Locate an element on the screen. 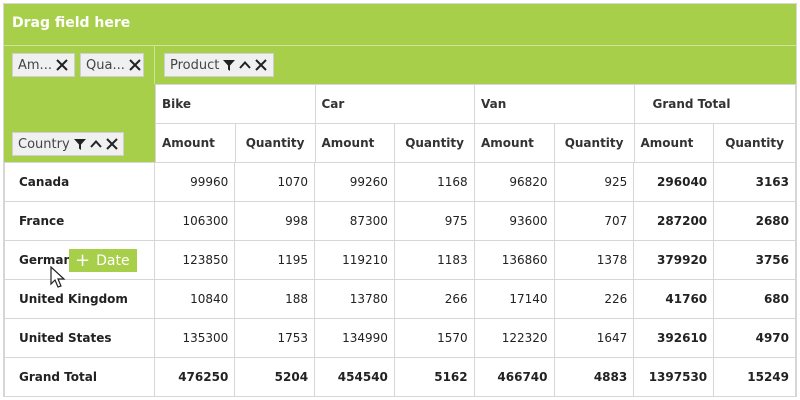  value-cell: 3163 is located at coordinates (754, 182).